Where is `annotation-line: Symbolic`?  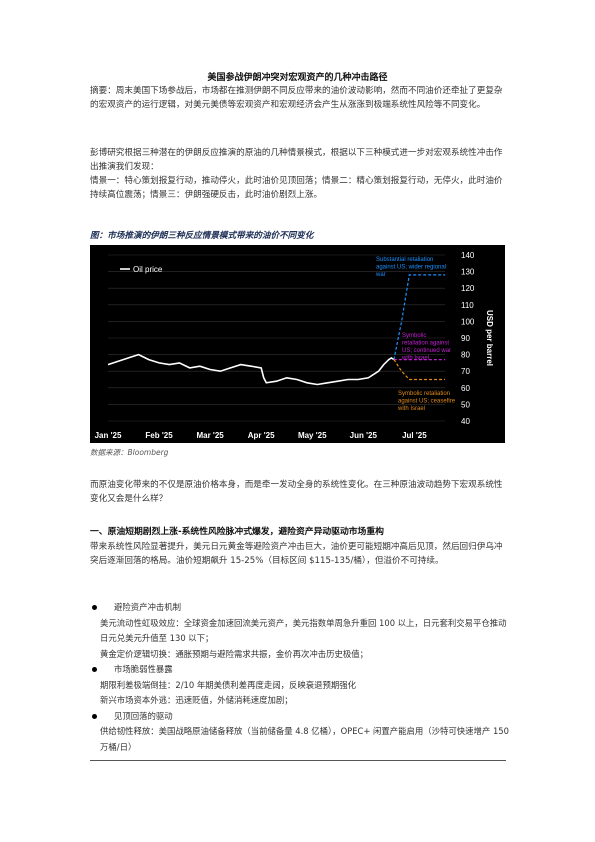
annotation-line: Symbolic is located at coordinates (414, 336).